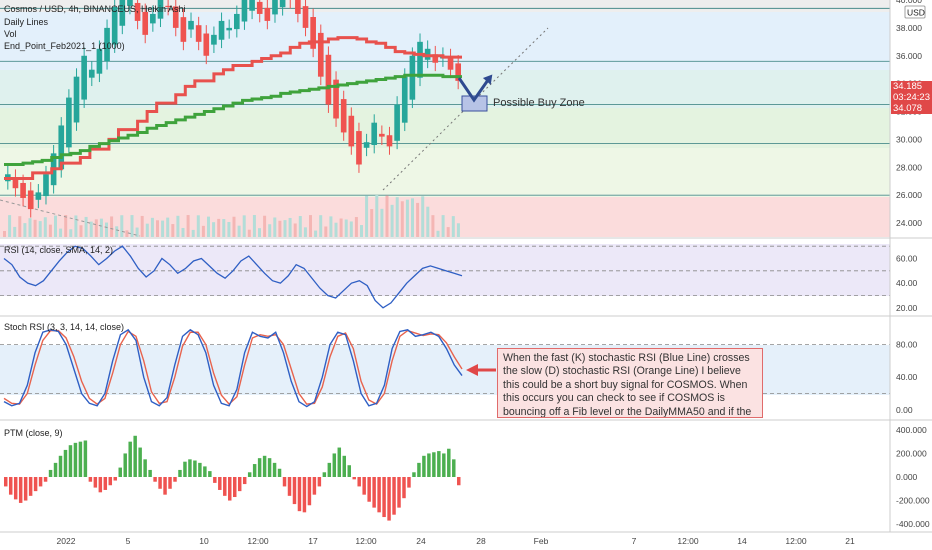 This screenshot has width=932, height=550. I want to click on rsi-tick-label: 40.00, so click(907, 283).